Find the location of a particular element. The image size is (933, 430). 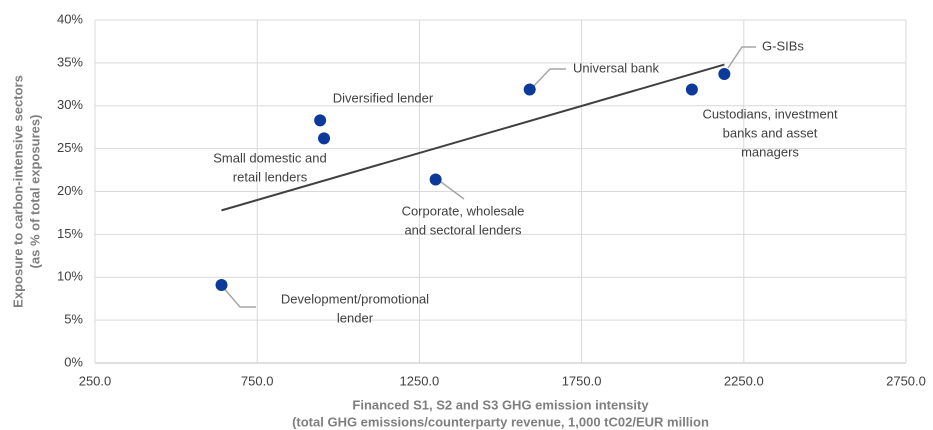

x-tick-label: 2250.0 is located at coordinates (744, 380).